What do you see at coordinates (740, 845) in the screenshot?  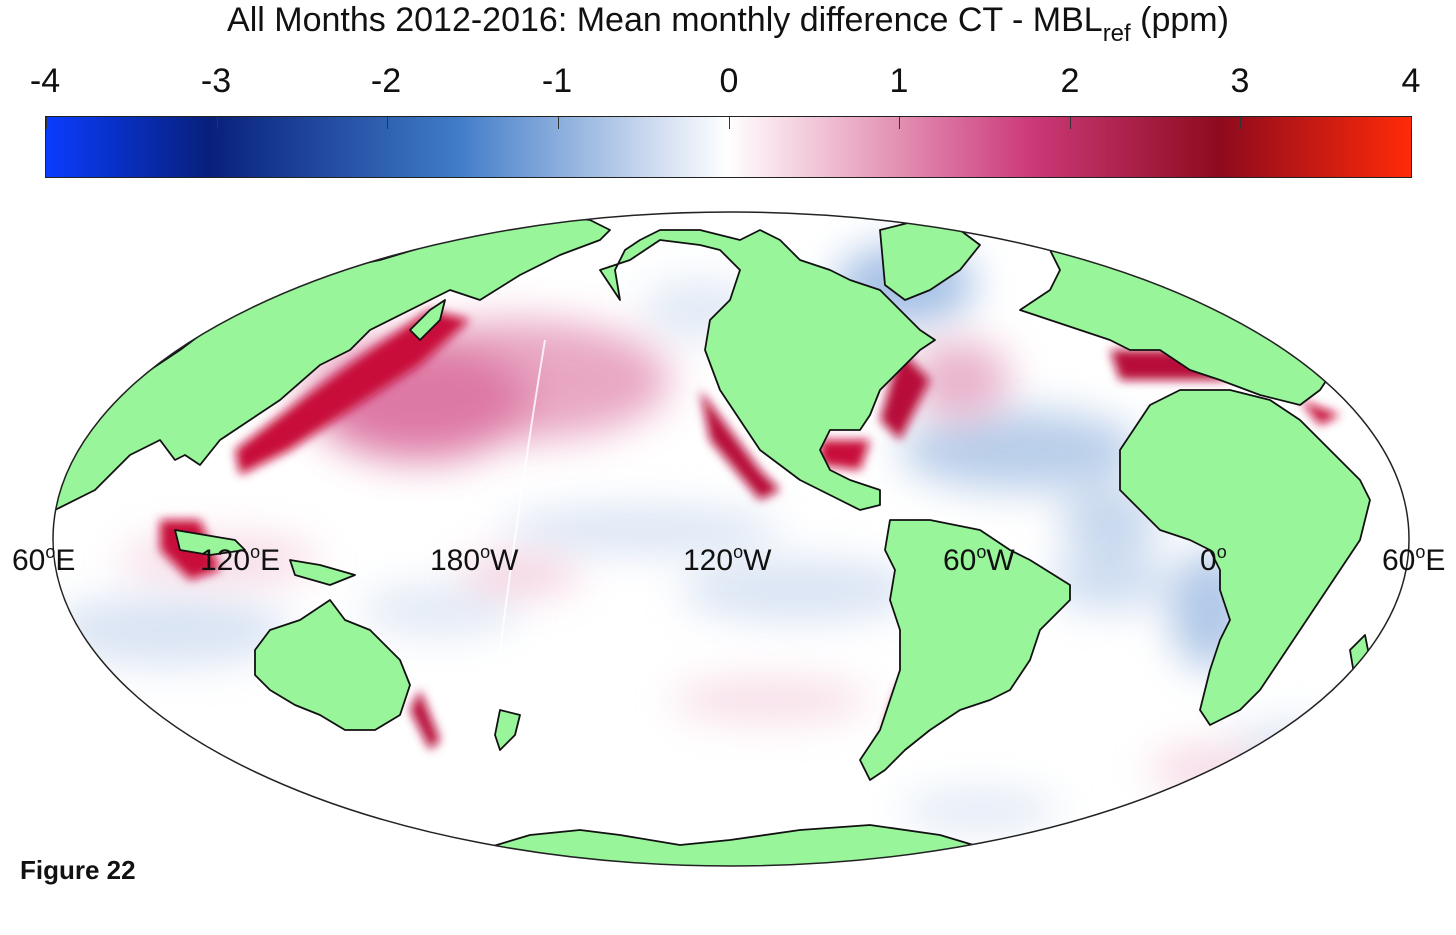 I see `antarctica-landmass` at bounding box center [740, 845].